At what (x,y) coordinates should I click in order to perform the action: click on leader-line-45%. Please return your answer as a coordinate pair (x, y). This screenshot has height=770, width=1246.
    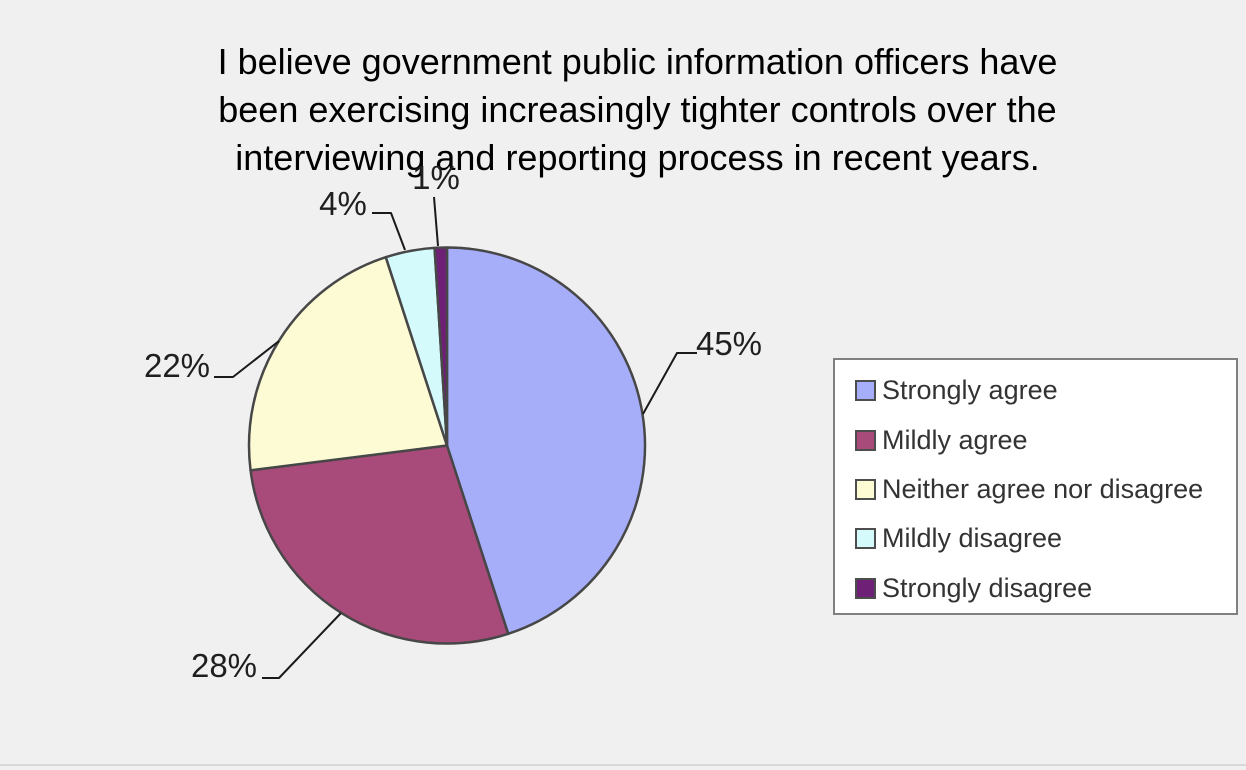
    Looking at the image, I should click on (669, 383).